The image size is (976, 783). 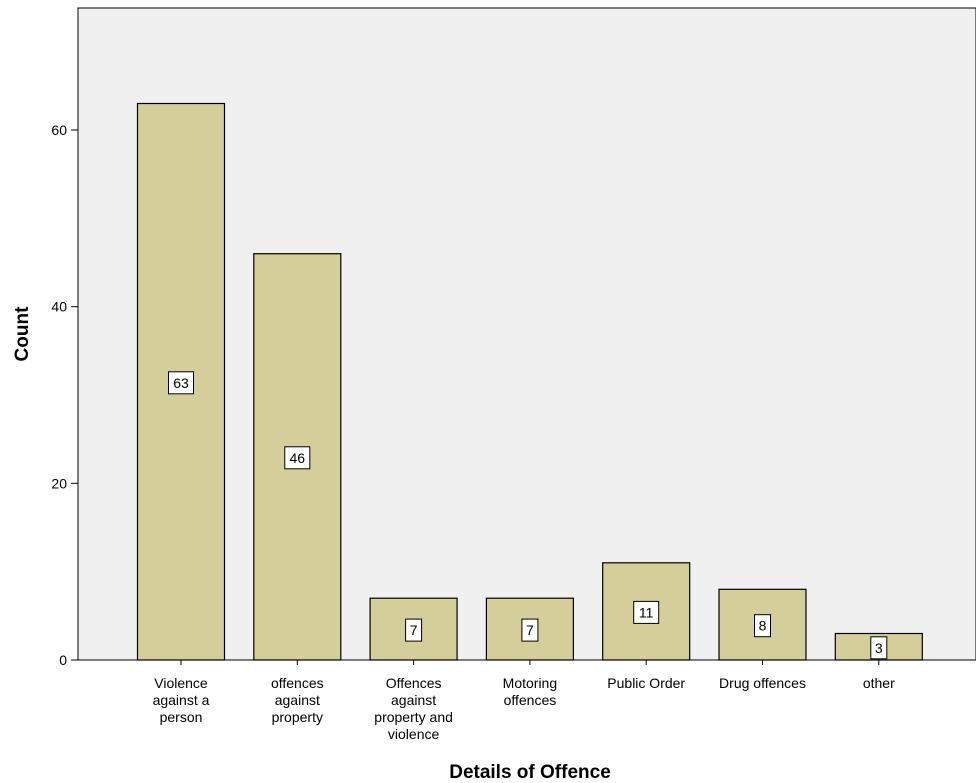 I want to click on x-tick-label: Violence against a person, so click(x=181, y=700).